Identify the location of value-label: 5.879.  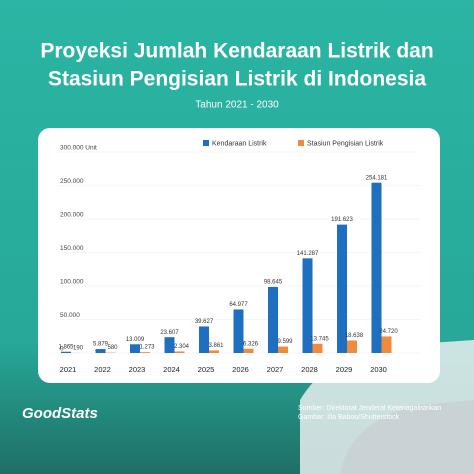
(101, 345).